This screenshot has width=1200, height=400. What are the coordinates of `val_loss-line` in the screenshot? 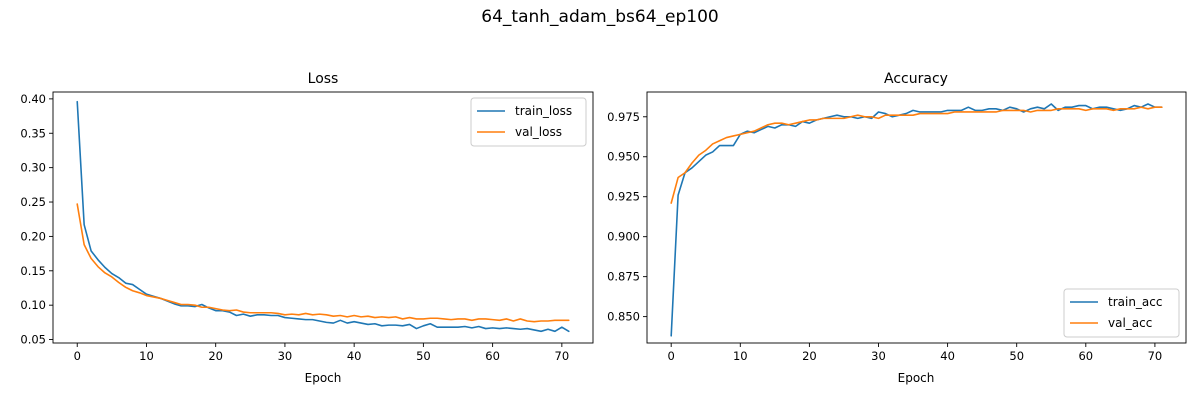 It's located at (323, 263).